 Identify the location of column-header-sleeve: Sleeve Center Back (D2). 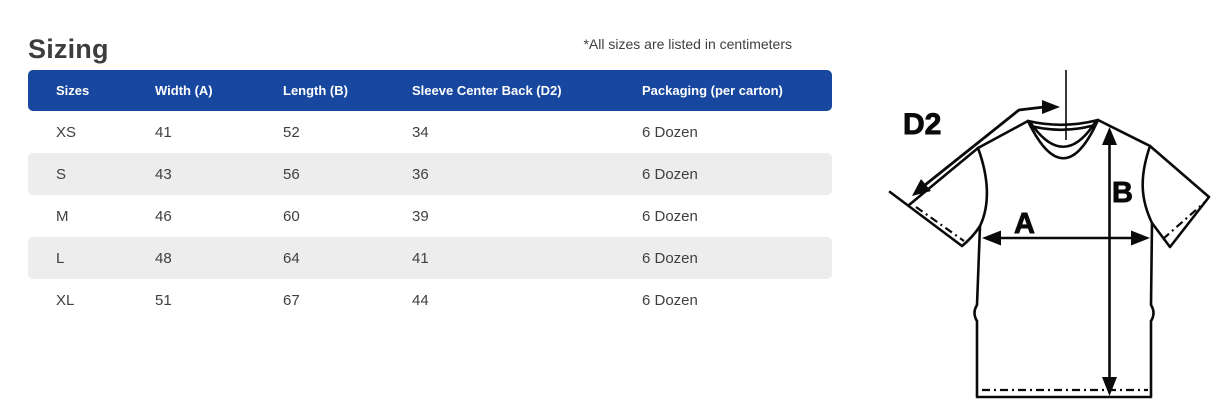
(487, 90).